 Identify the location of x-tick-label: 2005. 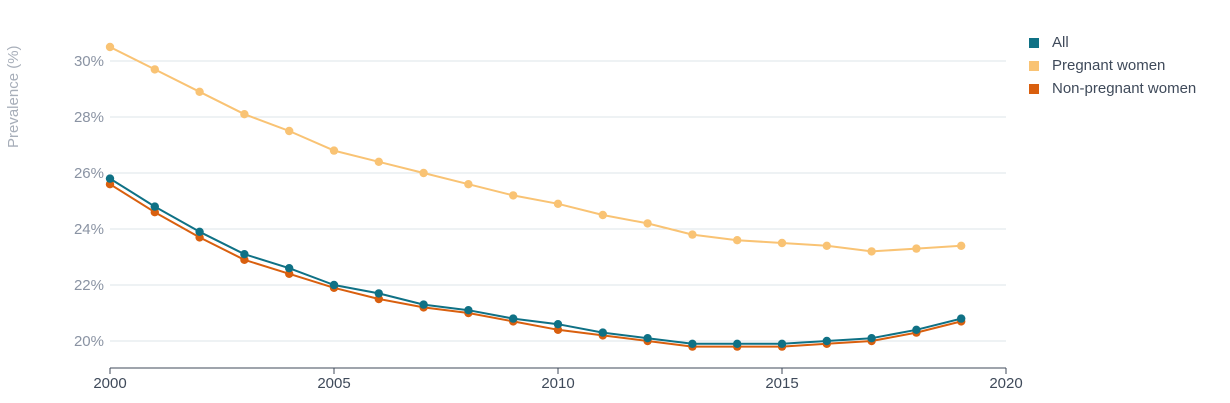
(333, 383).